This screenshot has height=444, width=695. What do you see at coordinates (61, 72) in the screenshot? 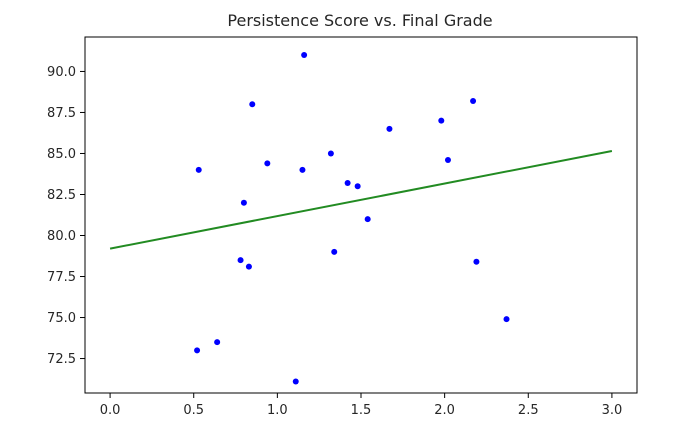
I see `y-tick-label: 90.0` at bounding box center [61, 72].